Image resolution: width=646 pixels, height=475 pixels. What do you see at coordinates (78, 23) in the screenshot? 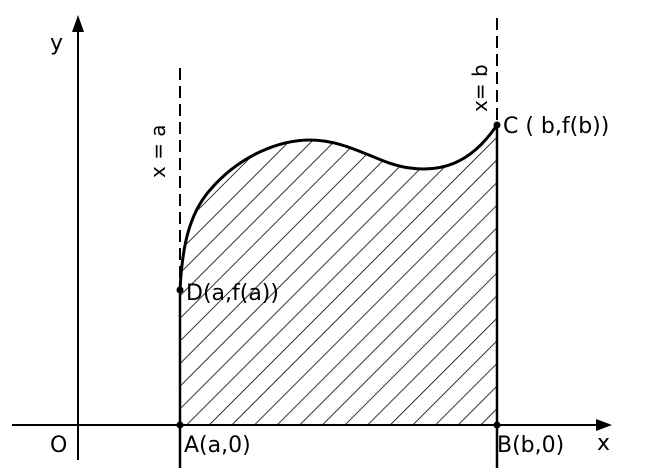
I see `y-axis-arrowhead` at bounding box center [78, 23].